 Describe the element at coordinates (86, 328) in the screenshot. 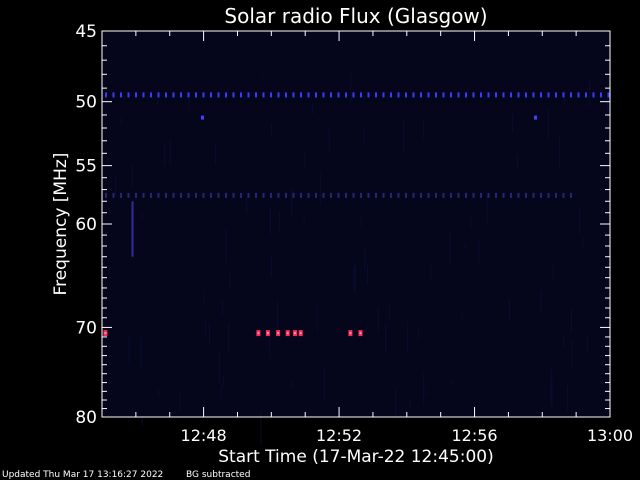

I see `y-tick-label: 70` at that location.